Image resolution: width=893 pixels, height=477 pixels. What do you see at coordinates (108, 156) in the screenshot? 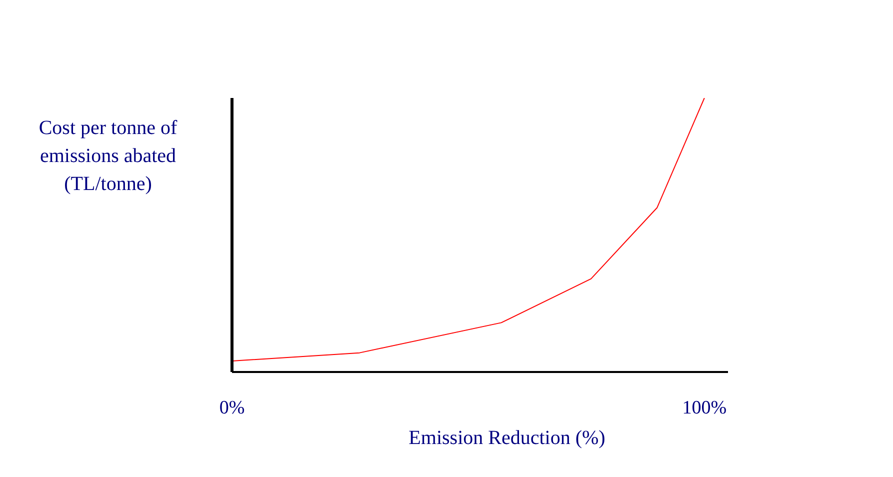
I see `y-axis-title: Cost per tonne of emissions abated (TL/tonne)` at bounding box center [108, 156].